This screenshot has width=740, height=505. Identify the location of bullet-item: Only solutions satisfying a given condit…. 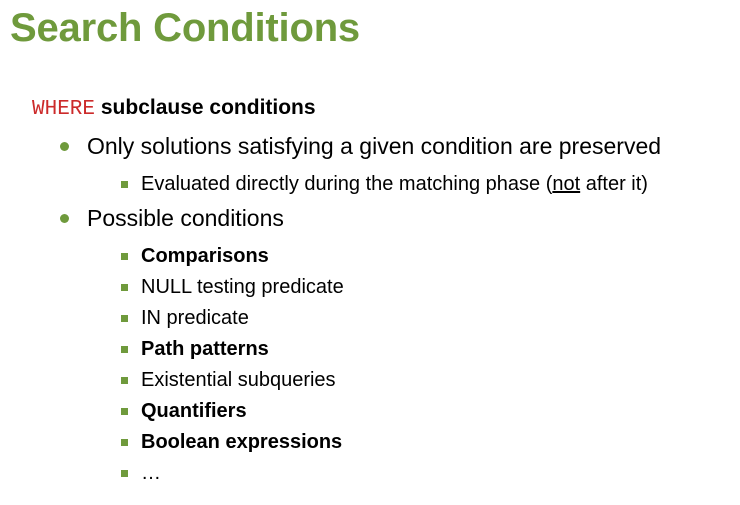
(360, 146).